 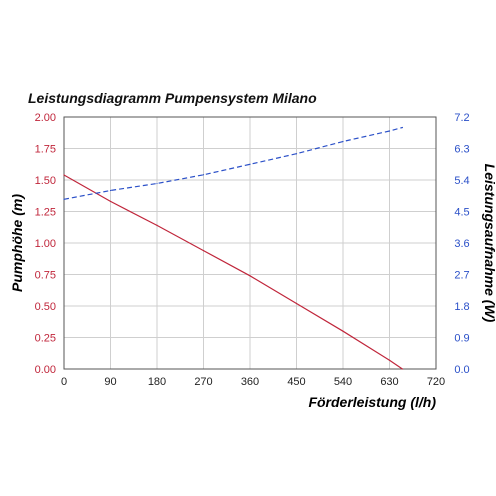 I want to click on y-left-tick-label: 0.25, so click(x=45, y=339).